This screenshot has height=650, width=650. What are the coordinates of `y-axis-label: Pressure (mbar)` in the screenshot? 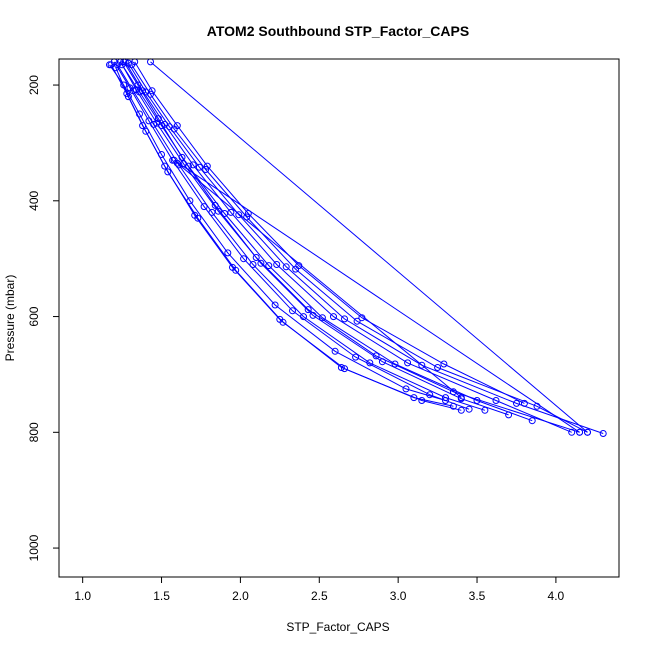 It's located at (10, 318).